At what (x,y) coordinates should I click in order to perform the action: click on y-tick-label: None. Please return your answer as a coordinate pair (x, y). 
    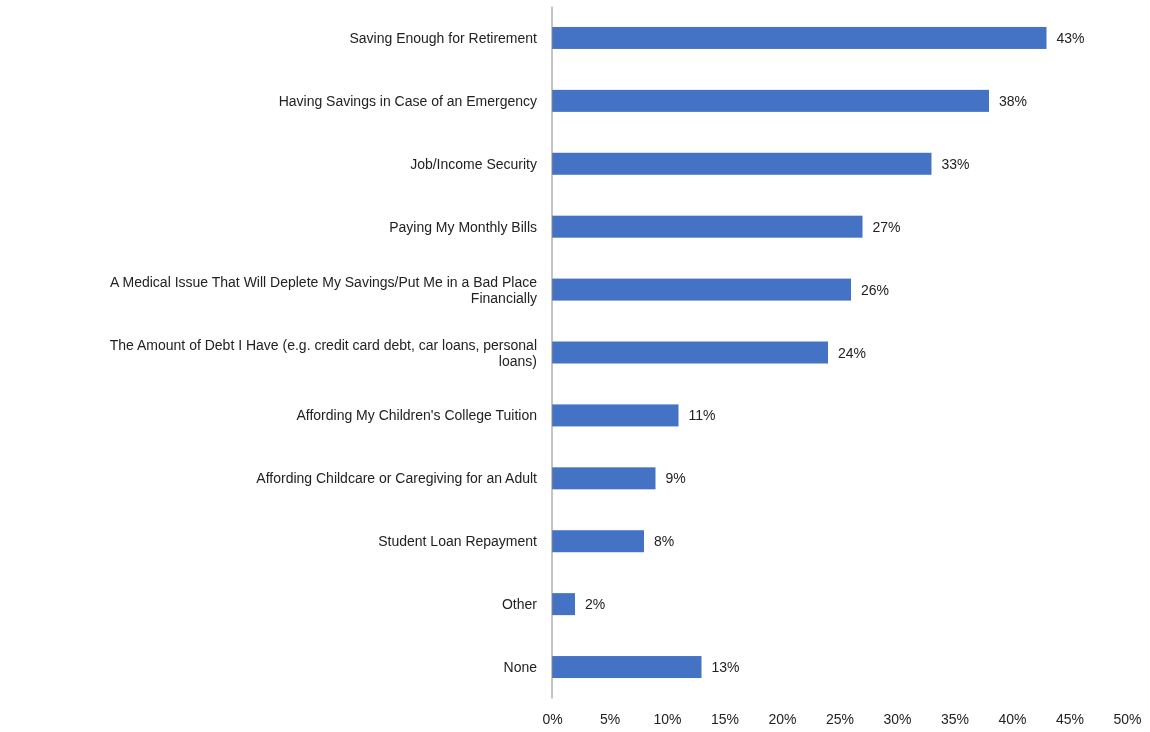
    Looking at the image, I should click on (520, 667).